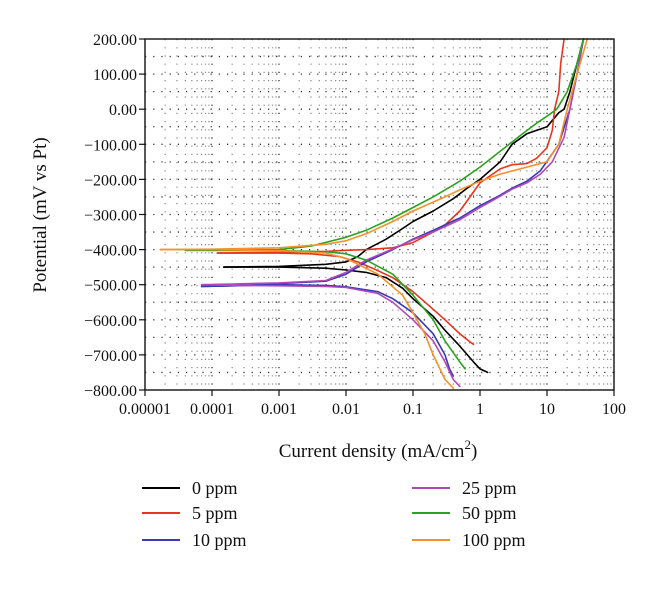 The width and height of the screenshot is (660, 589). Describe the element at coordinates (614, 409) in the screenshot. I see `x-tick-label: 100` at that location.